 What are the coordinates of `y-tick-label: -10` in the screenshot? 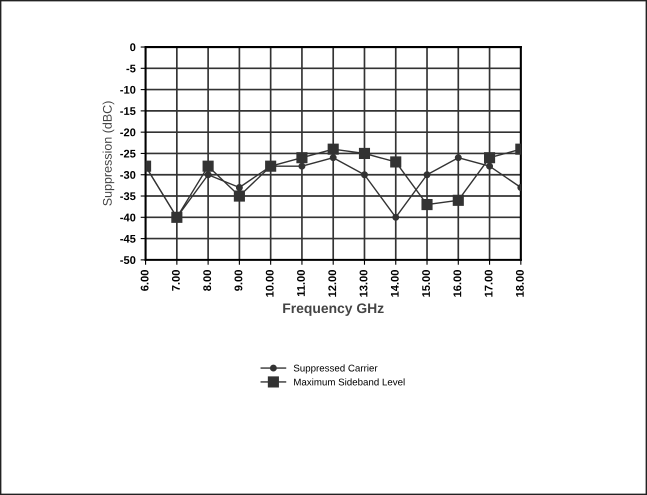 It's located at (128, 90).